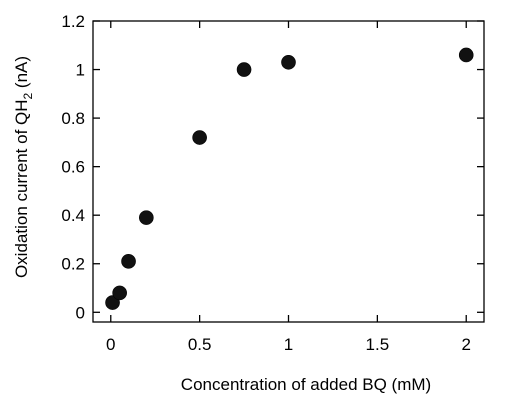 Image resolution: width=514 pixels, height=399 pixels. I want to click on x-tick-label: 0.5, so click(200, 344).